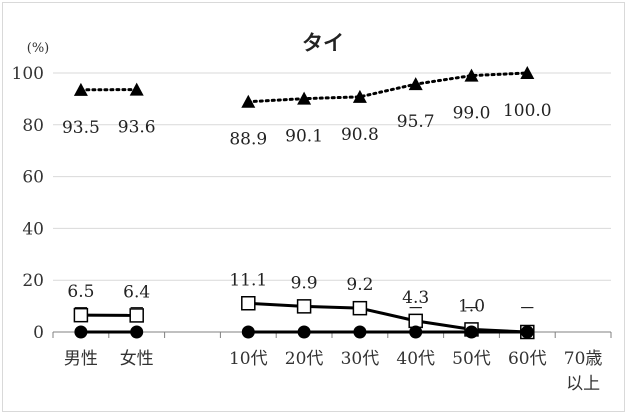 This screenshot has width=629, height=416. Describe the element at coordinates (472, 114) in the screenshot. I see `data-label-triangle: 99.0` at that location.